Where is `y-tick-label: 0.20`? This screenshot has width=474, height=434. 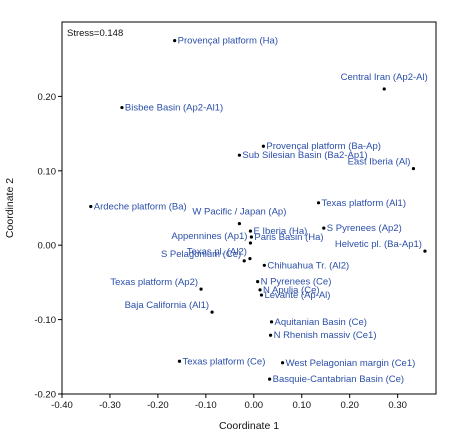
y-tick-label: 0.20 is located at coordinates (47, 97).